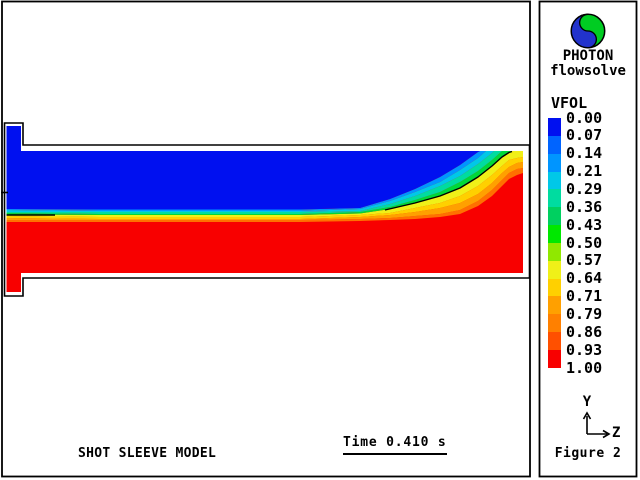  What do you see at coordinates (588, 56) in the screenshot?
I see `brand-name: PHOTON` at bounding box center [588, 56].